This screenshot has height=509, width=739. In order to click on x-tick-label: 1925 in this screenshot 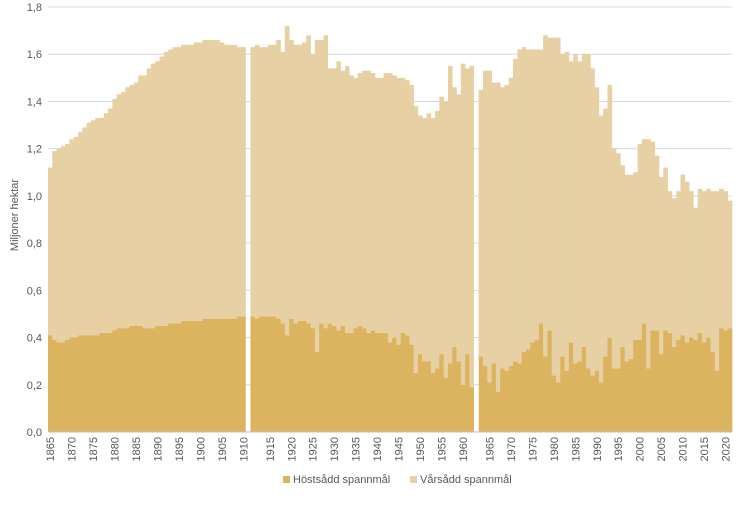, I will do `click(314, 449)`.